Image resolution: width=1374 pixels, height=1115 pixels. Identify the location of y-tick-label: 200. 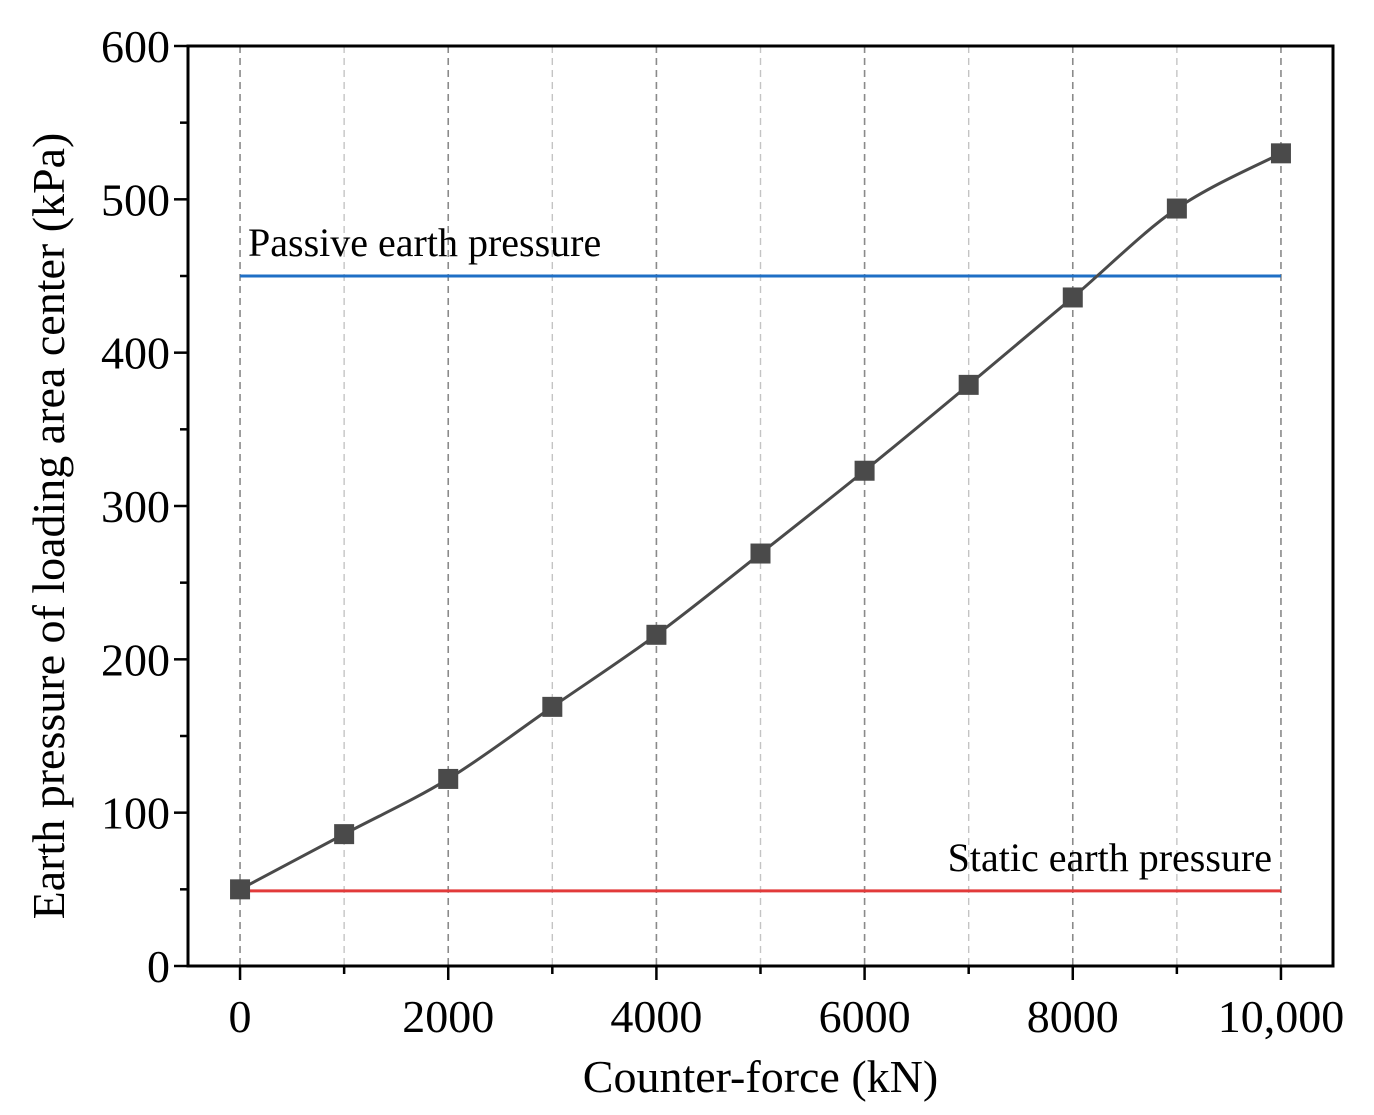
(135, 659).